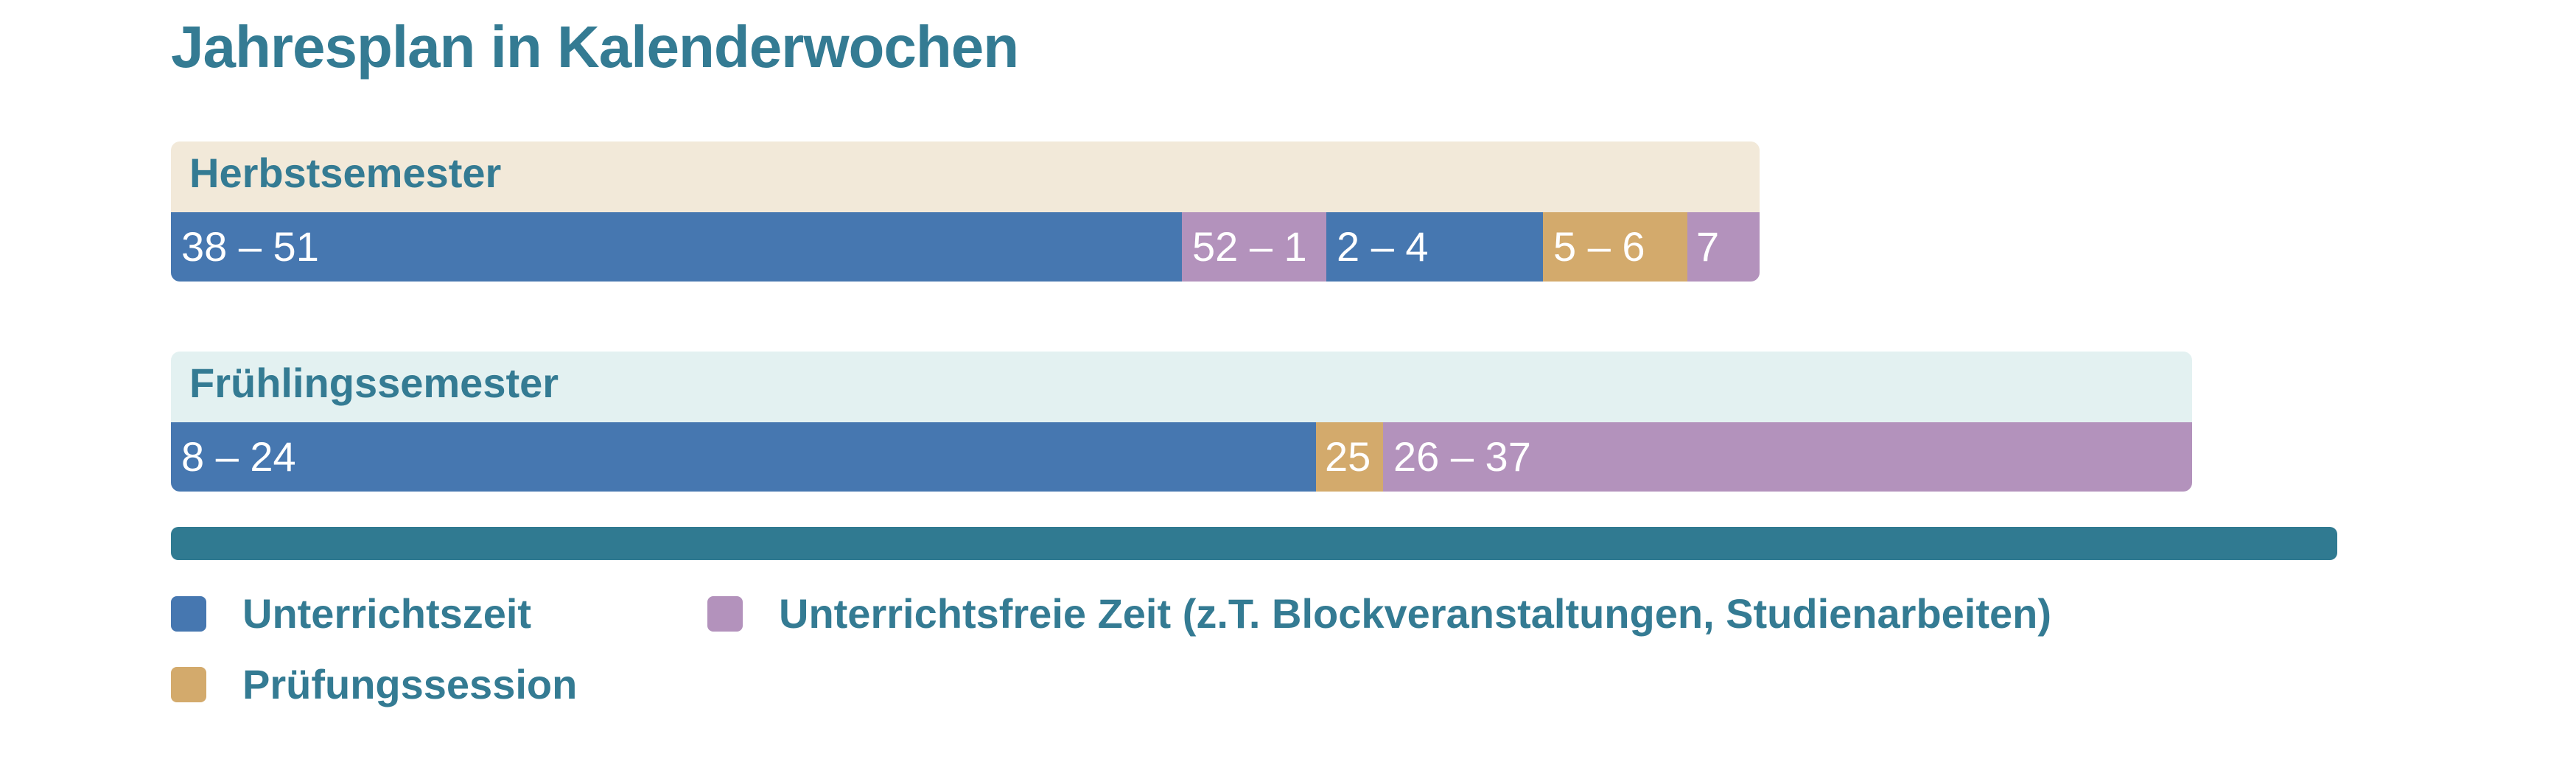  I want to click on segment-free: 52 – 1, so click(1254, 247).